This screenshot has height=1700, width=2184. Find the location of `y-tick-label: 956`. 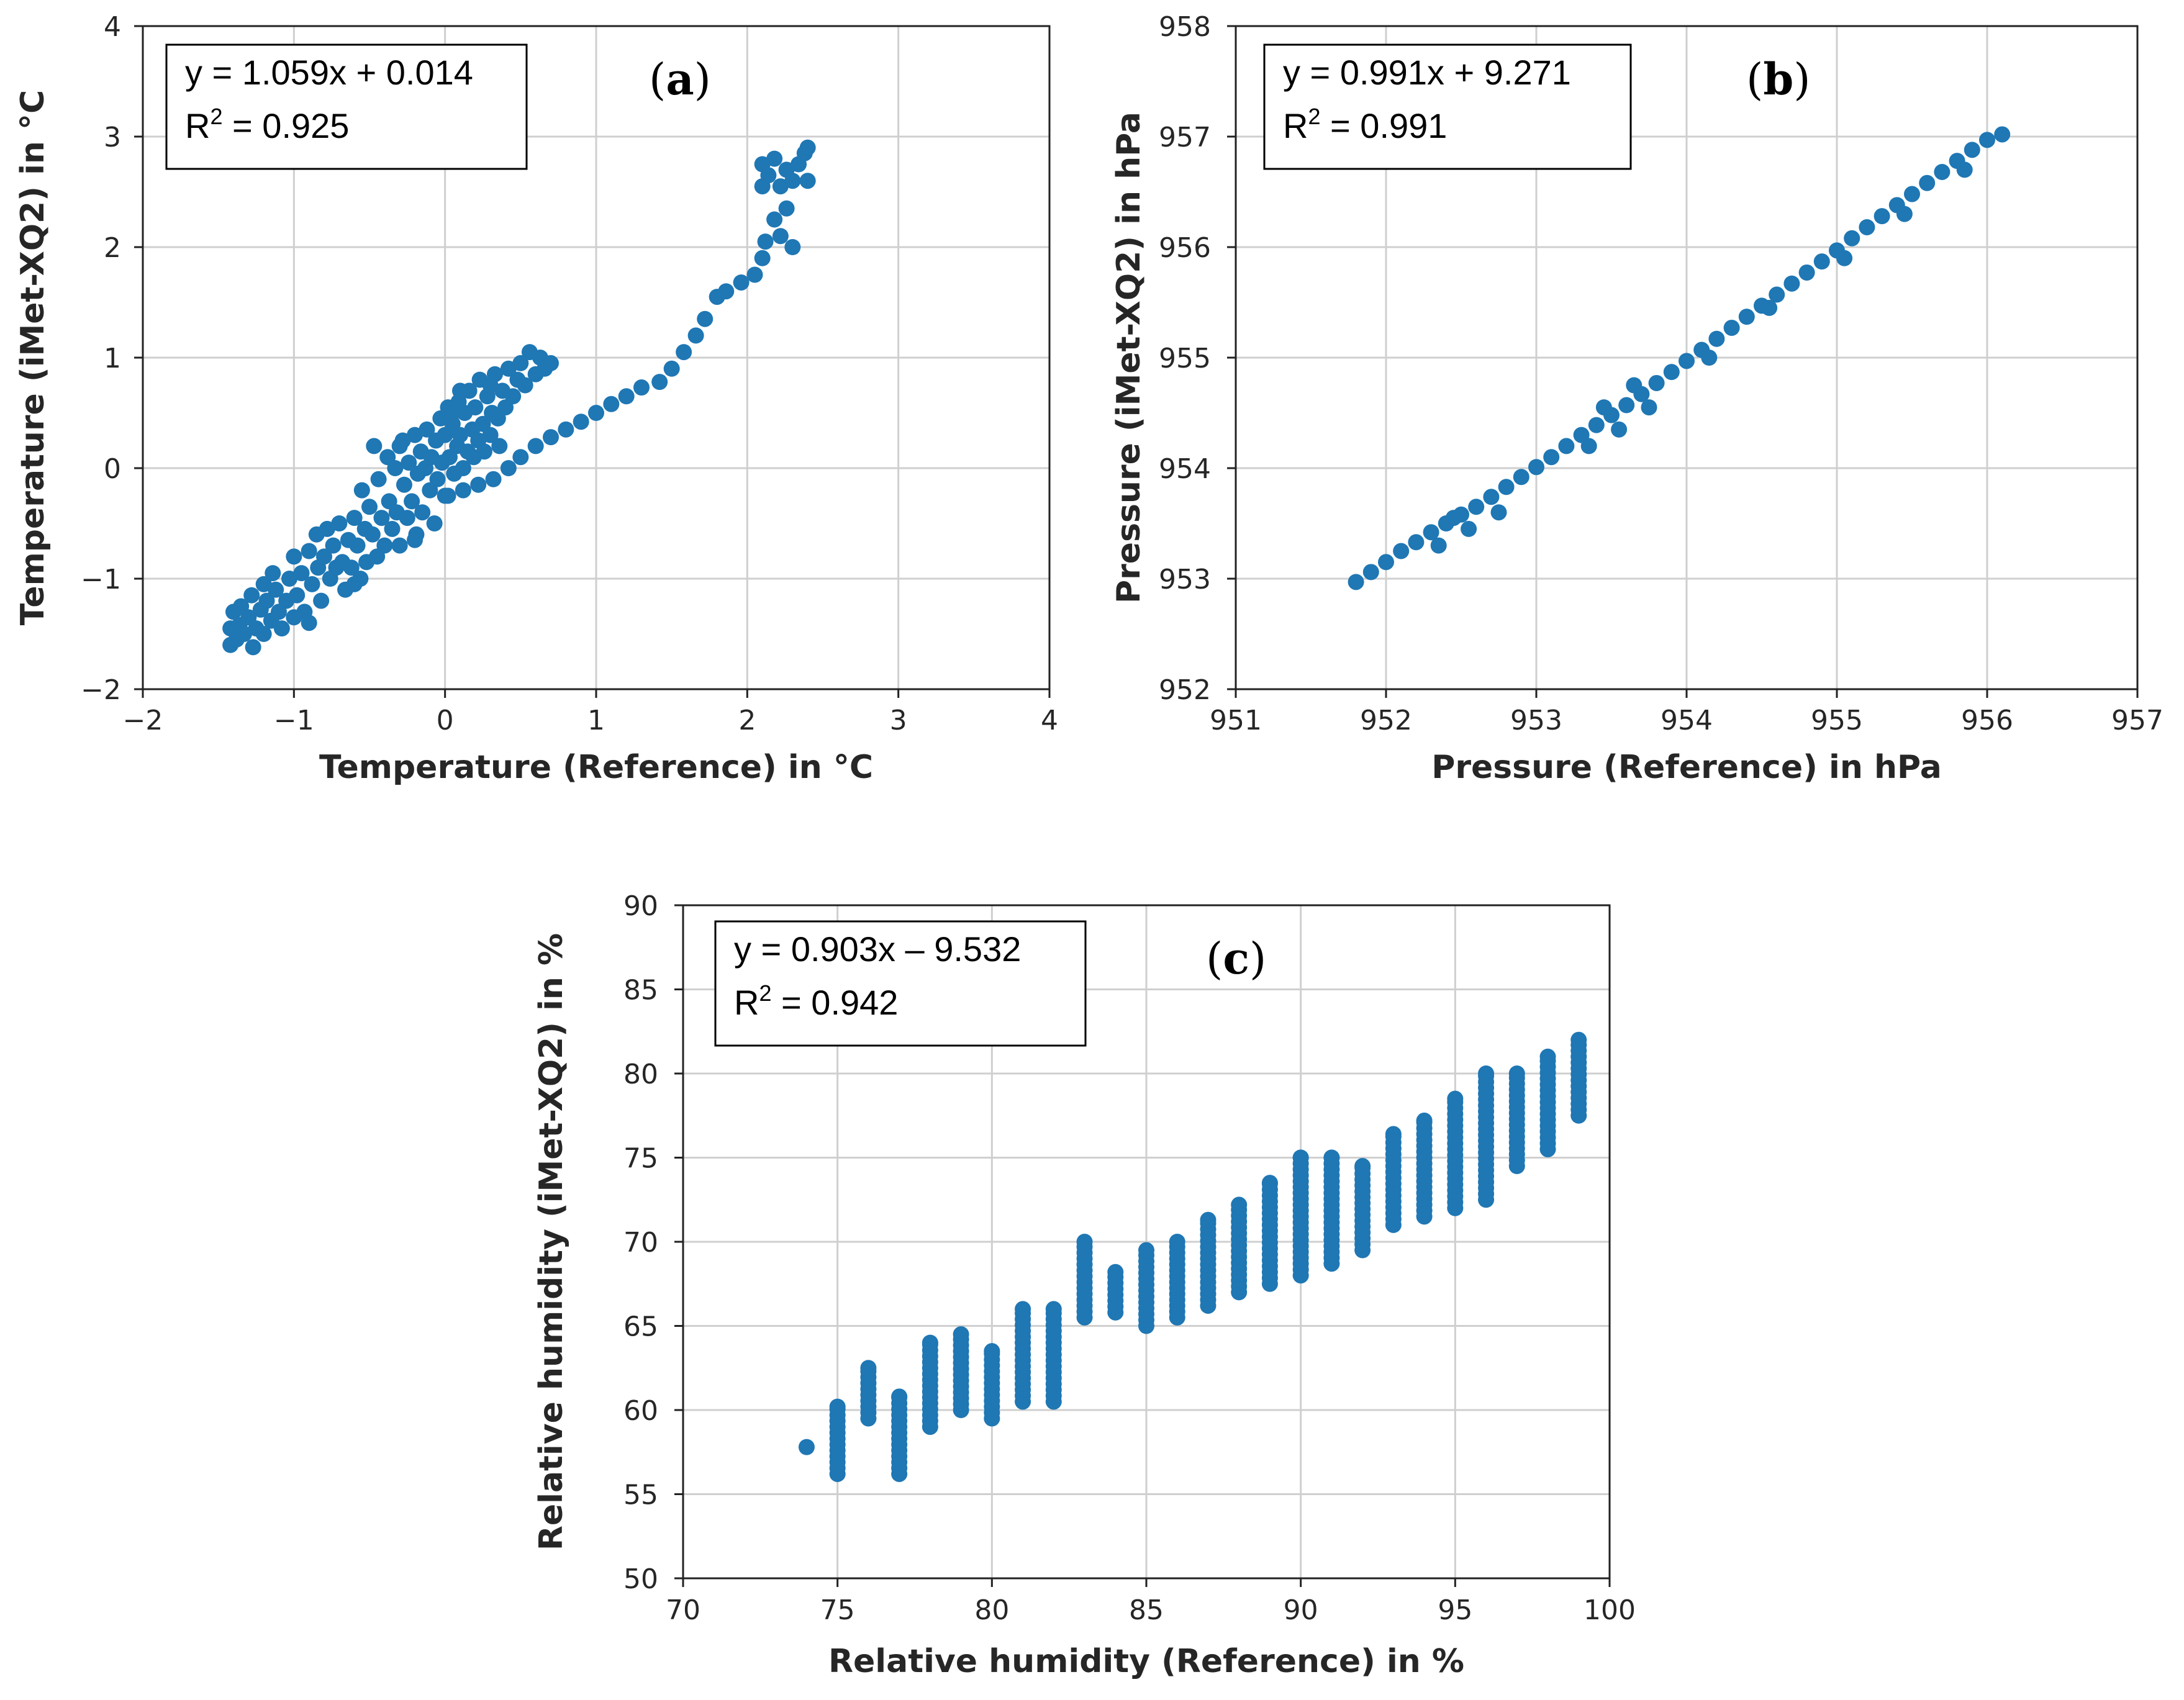

y-tick-label: 956 is located at coordinates (1185, 248).